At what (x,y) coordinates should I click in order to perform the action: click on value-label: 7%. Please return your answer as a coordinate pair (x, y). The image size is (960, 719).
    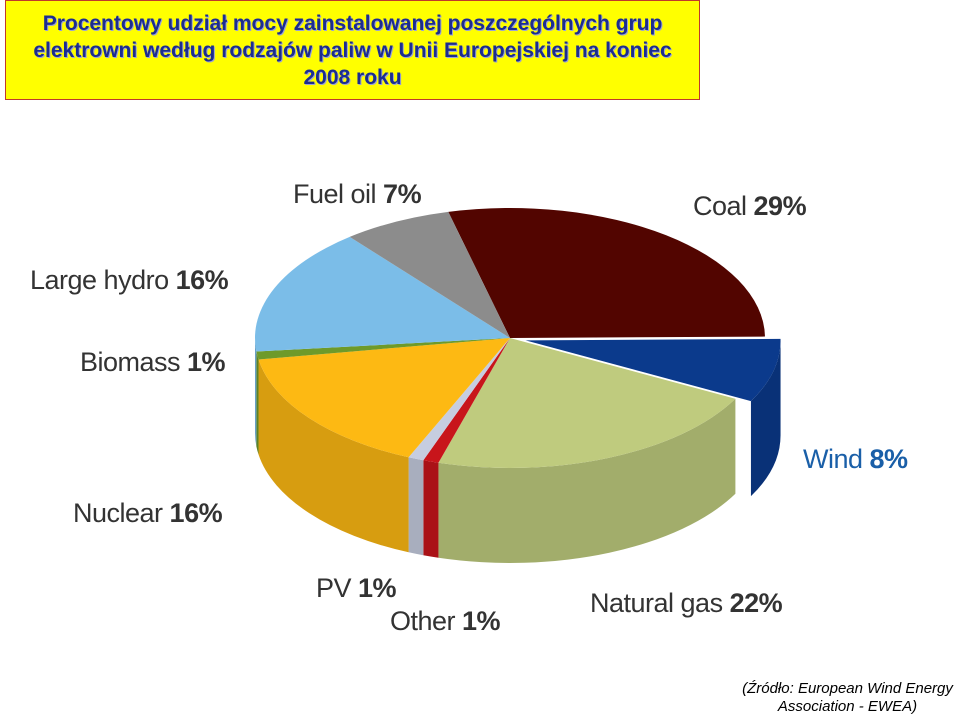
    Looking at the image, I should click on (402, 194).